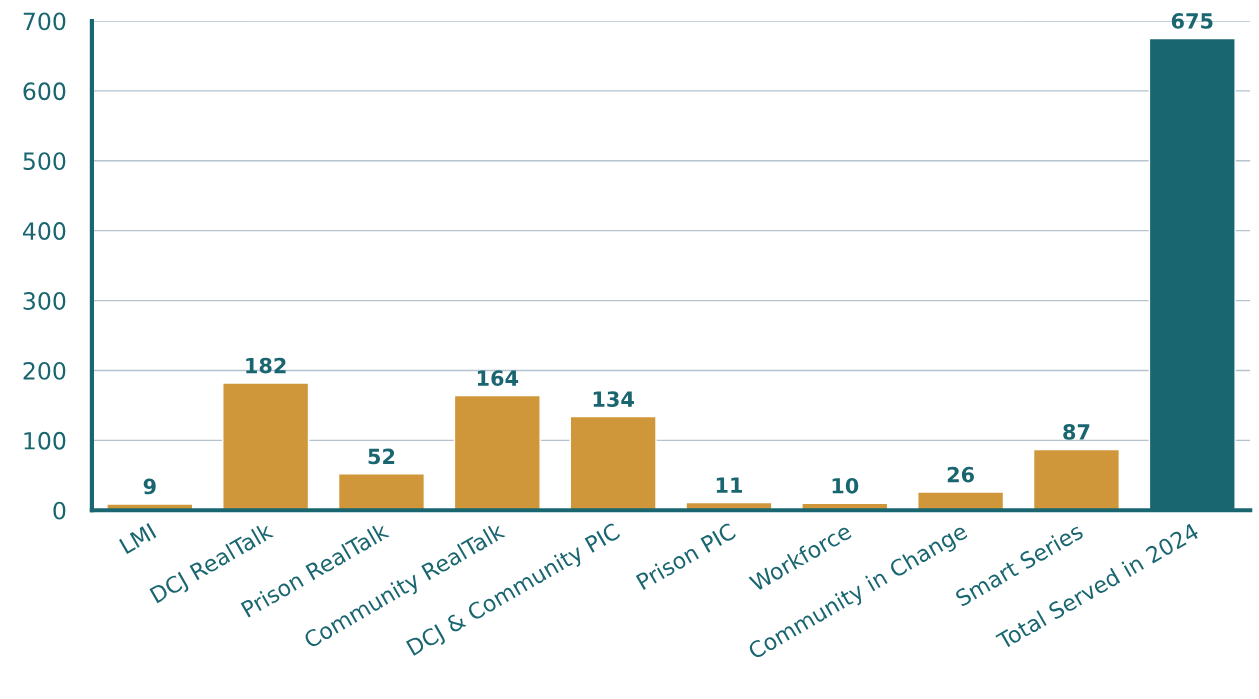 This screenshot has width=1259, height=699. I want to click on y-tick-label: 700, so click(44, 21).